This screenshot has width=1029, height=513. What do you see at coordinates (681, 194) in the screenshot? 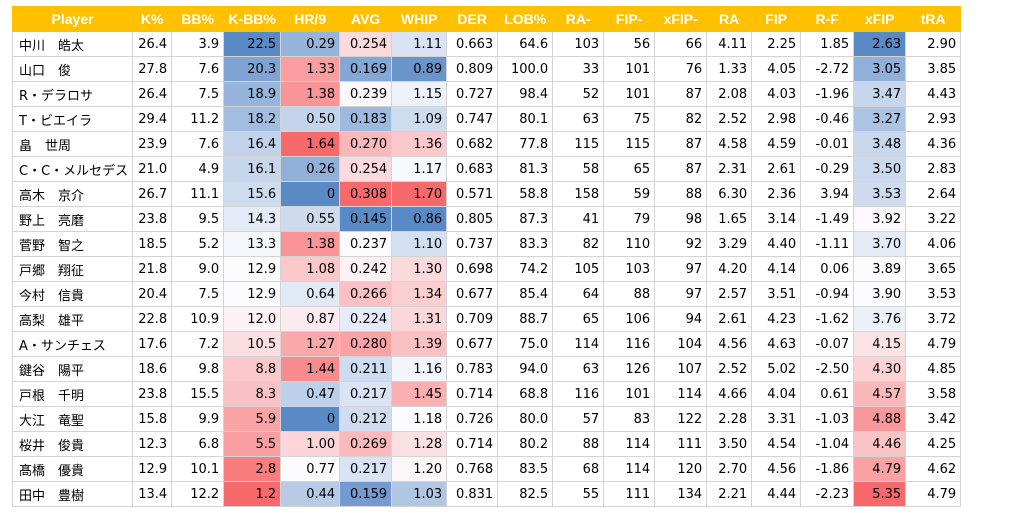
I see `stat-cell: 88` at bounding box center [681, 194].